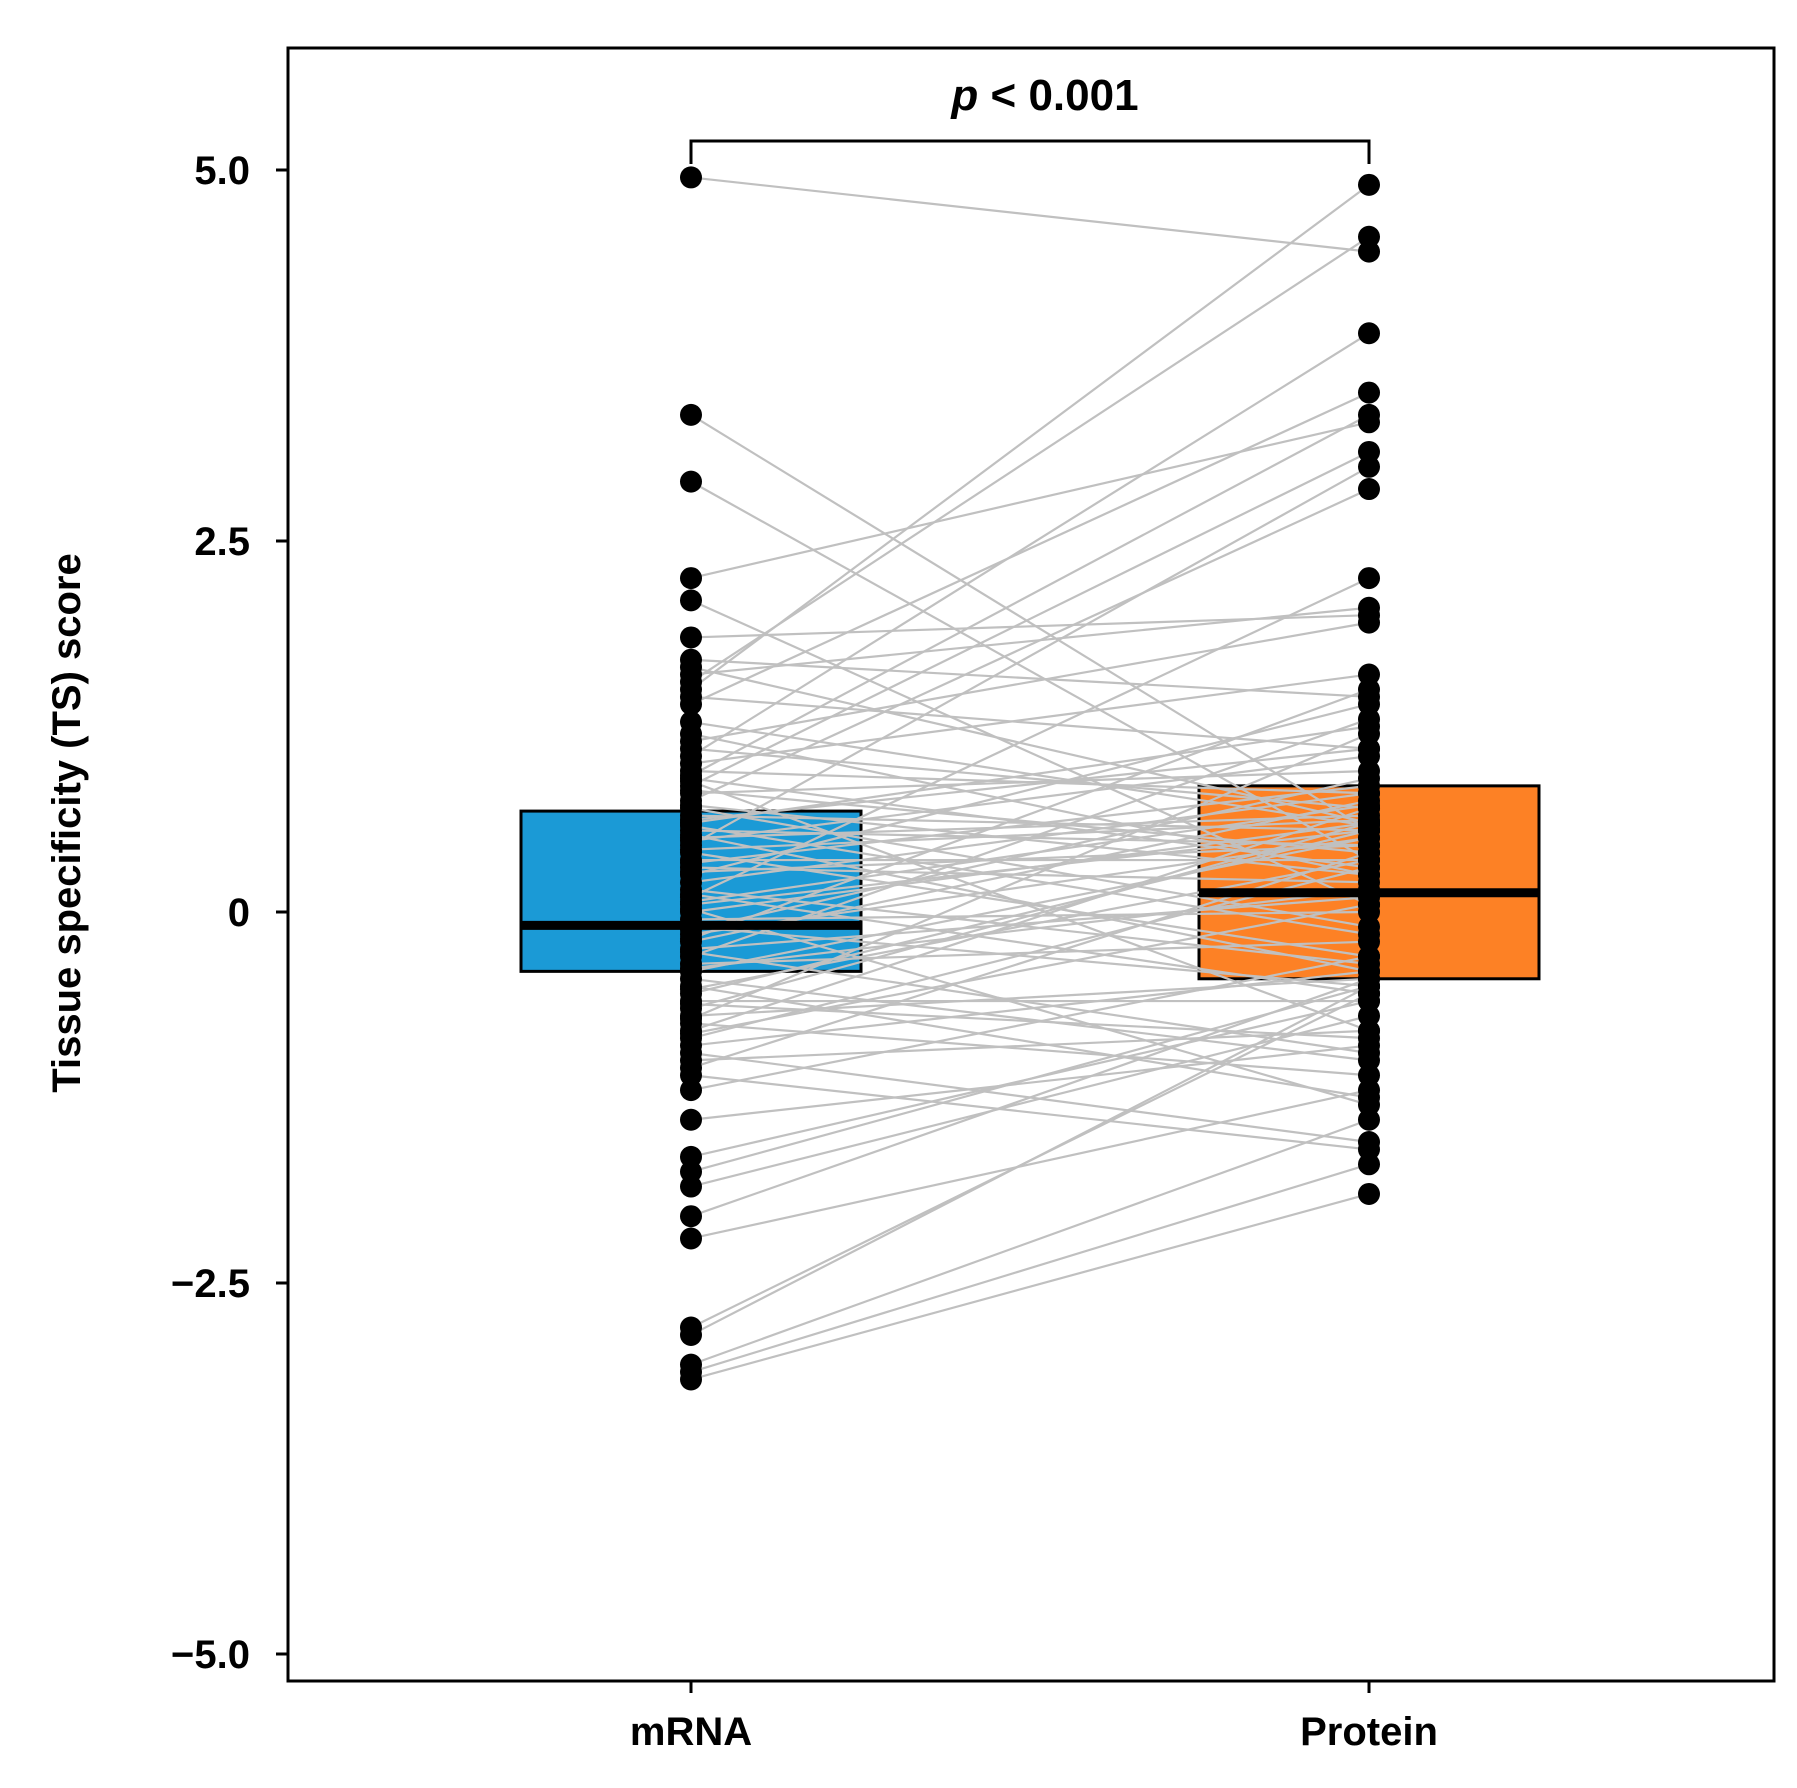  What do you see at coordinates (210, 1655) in the screenshot?
I see `y-tick-label: −5.0` at bounding box center [210, 1655].